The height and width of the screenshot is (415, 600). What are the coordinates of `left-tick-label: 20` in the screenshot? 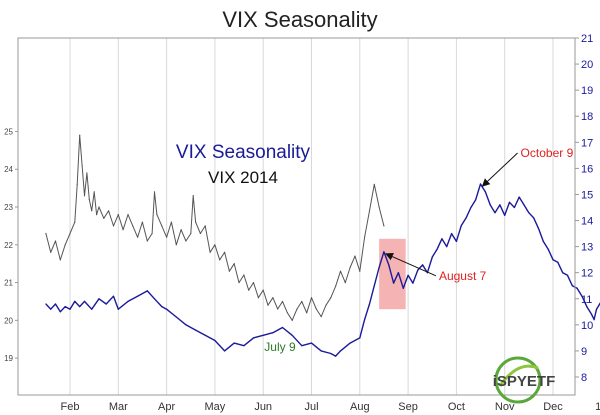 It's located at (8, 320).